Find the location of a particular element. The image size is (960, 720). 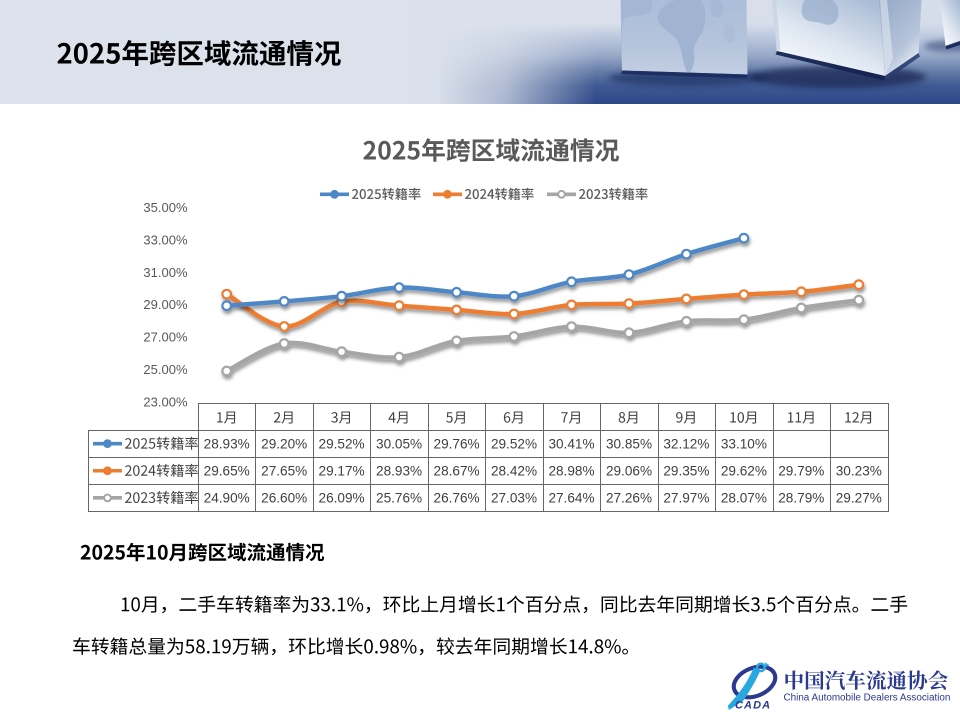

svg-text: 30.41% is located at coordinates (571, 443).